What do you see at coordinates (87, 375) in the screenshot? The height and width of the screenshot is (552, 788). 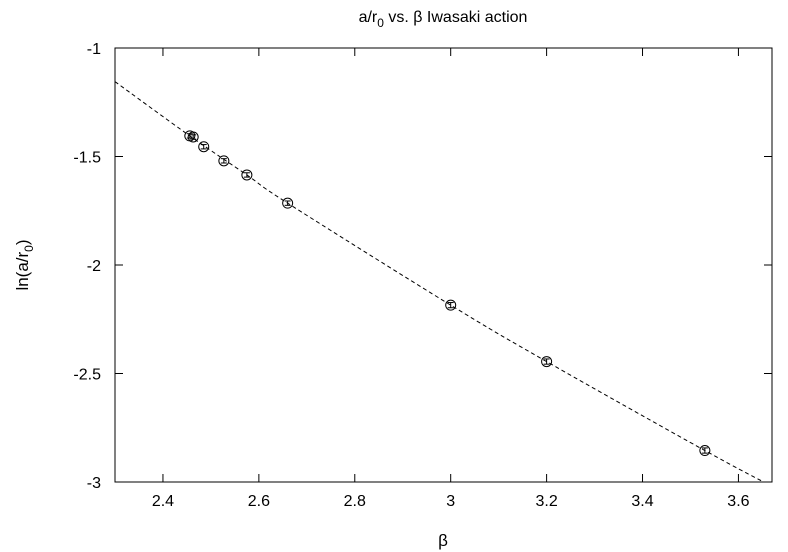 I see `y-tick-label: -2.5` at bounding box center [87, 375].